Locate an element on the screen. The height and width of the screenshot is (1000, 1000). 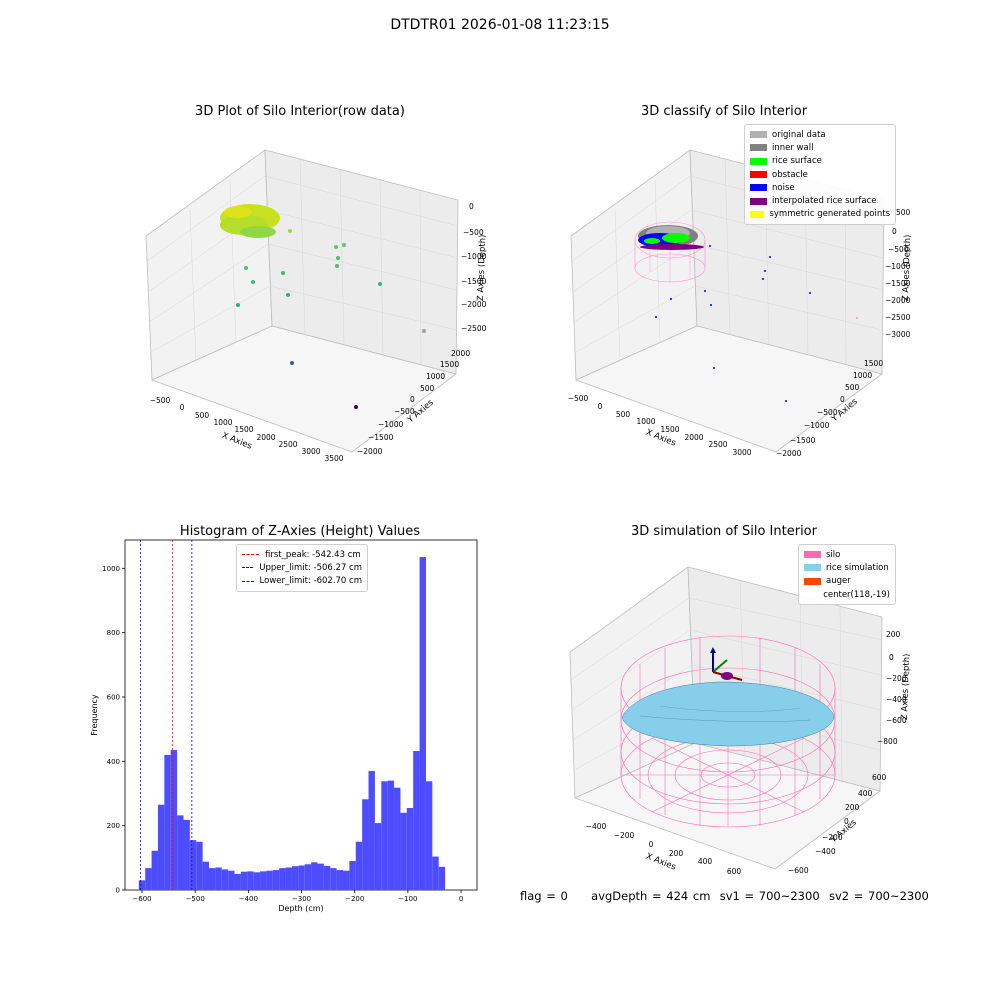
plot2-xtick: 2000 is located at coordinates (693, 437).